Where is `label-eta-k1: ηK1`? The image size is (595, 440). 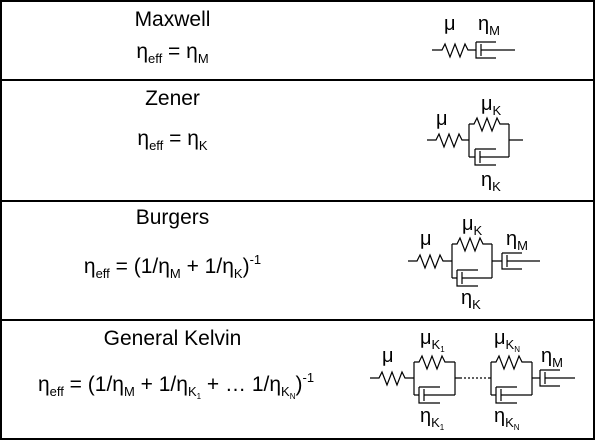 label-eta-k1: ηK1 is located at coordinates (432, 418).